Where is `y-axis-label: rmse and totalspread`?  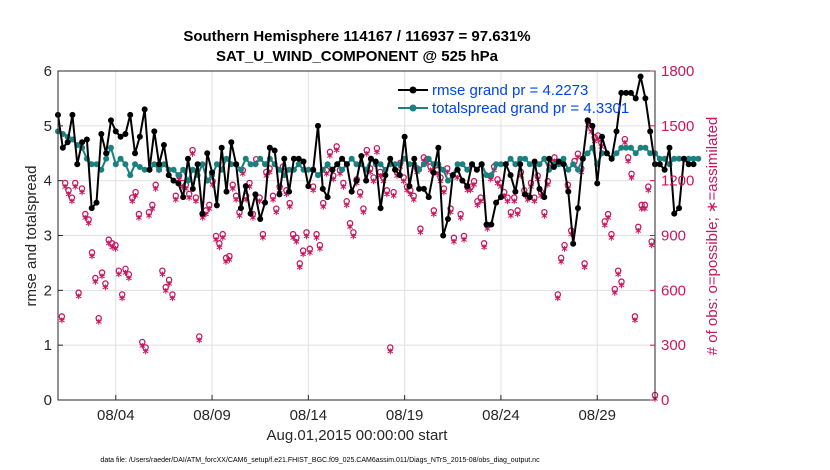 y-axis-label: rmse and totalspread is located at coordinates (31, 236).